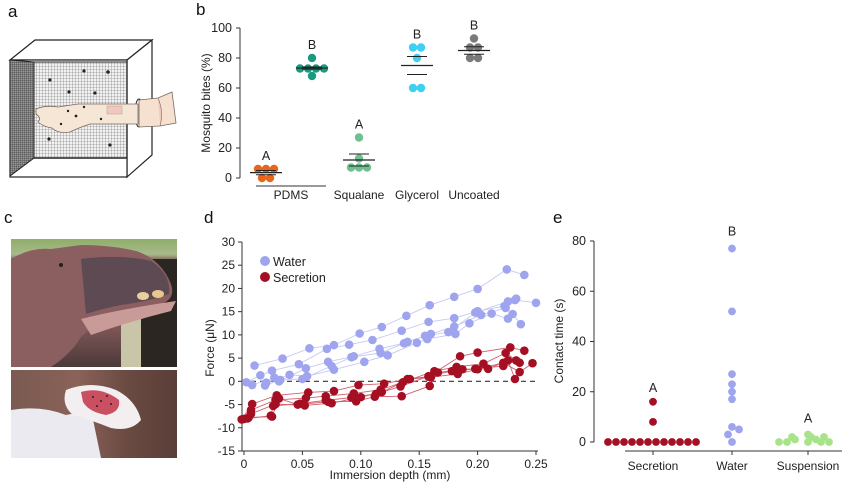  I want to click on cage-left-mesh-wall, so click(22, 118).